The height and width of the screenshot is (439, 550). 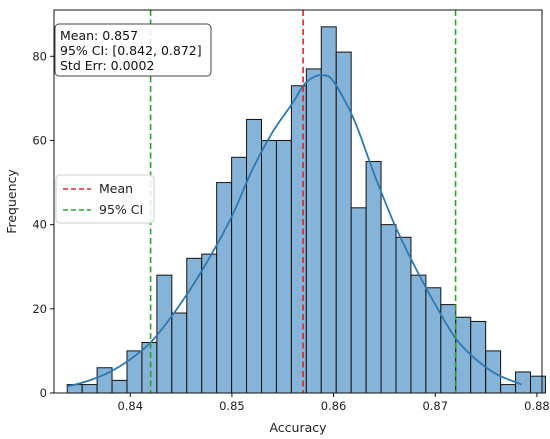 I want to click on y-tick-label: 0, so click(x=43, y=393).